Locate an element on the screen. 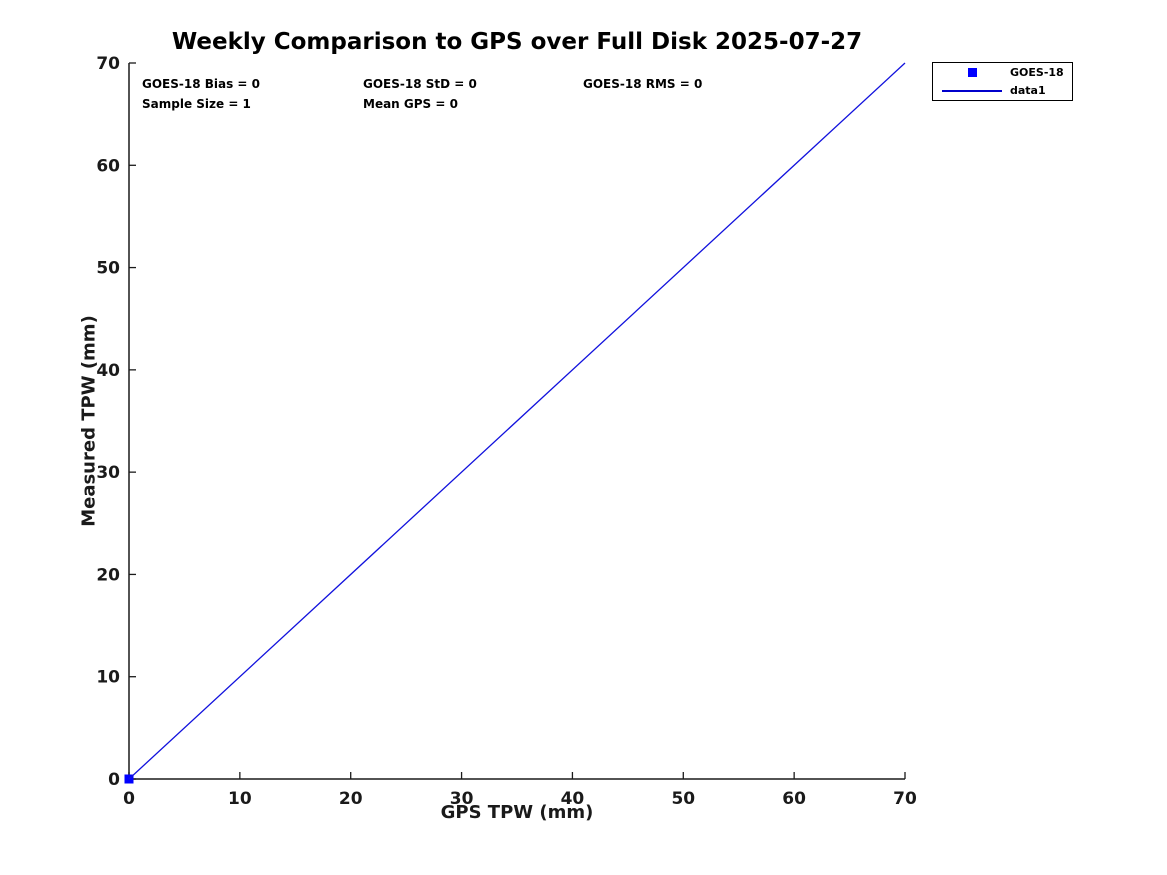 The image size is (1167, 875). legend-entry-goes18: GOES-18 is located at coordinates (1002, 73).